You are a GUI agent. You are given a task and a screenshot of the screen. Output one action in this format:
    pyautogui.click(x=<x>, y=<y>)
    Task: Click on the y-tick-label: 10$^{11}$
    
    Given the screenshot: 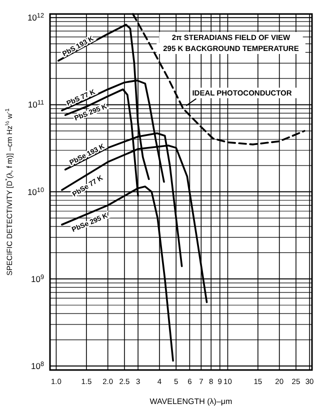 What is the action you would take?
    pyautogui.click(x=36, y=104)
    